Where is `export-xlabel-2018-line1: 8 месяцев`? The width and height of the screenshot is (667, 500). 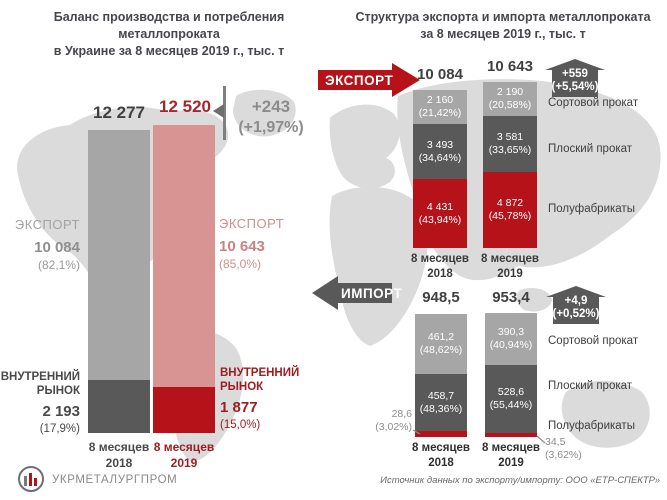 export-xlabel-2018-line1: 8 месяцев is located at coordinates (440, 259).